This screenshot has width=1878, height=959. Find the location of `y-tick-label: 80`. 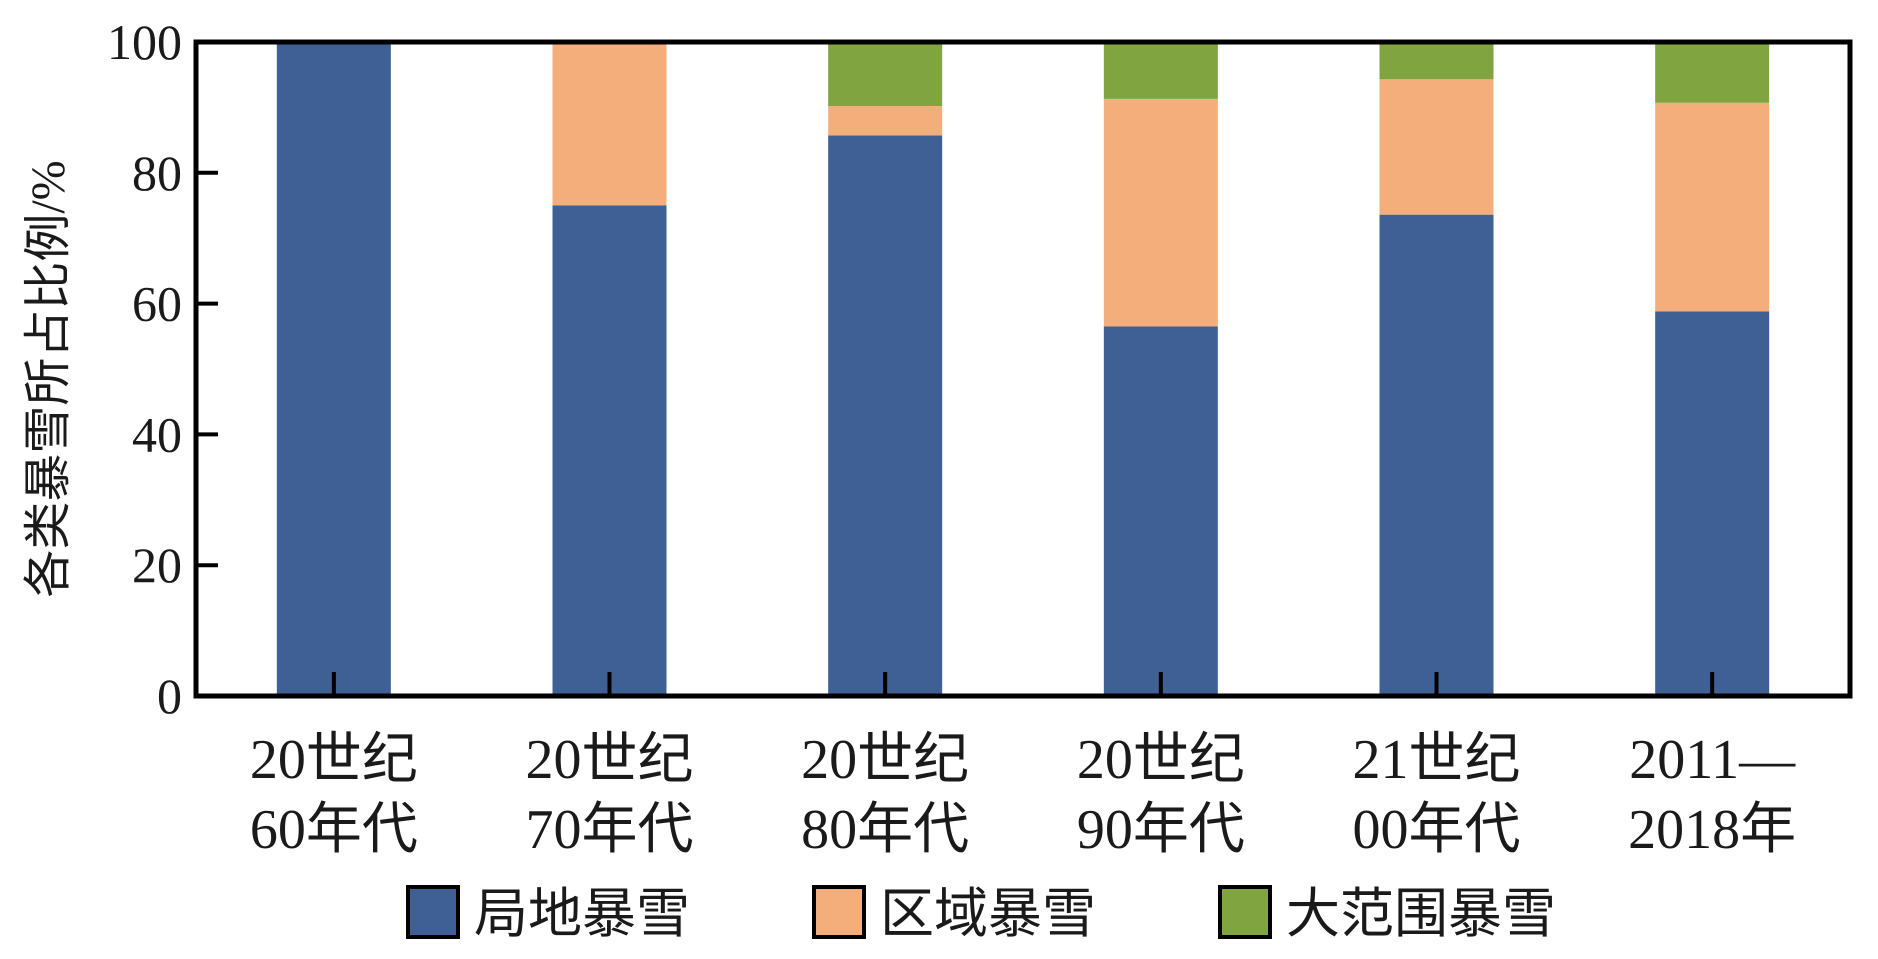

y-tick-label: 80 is located at coordinates (157, 173).